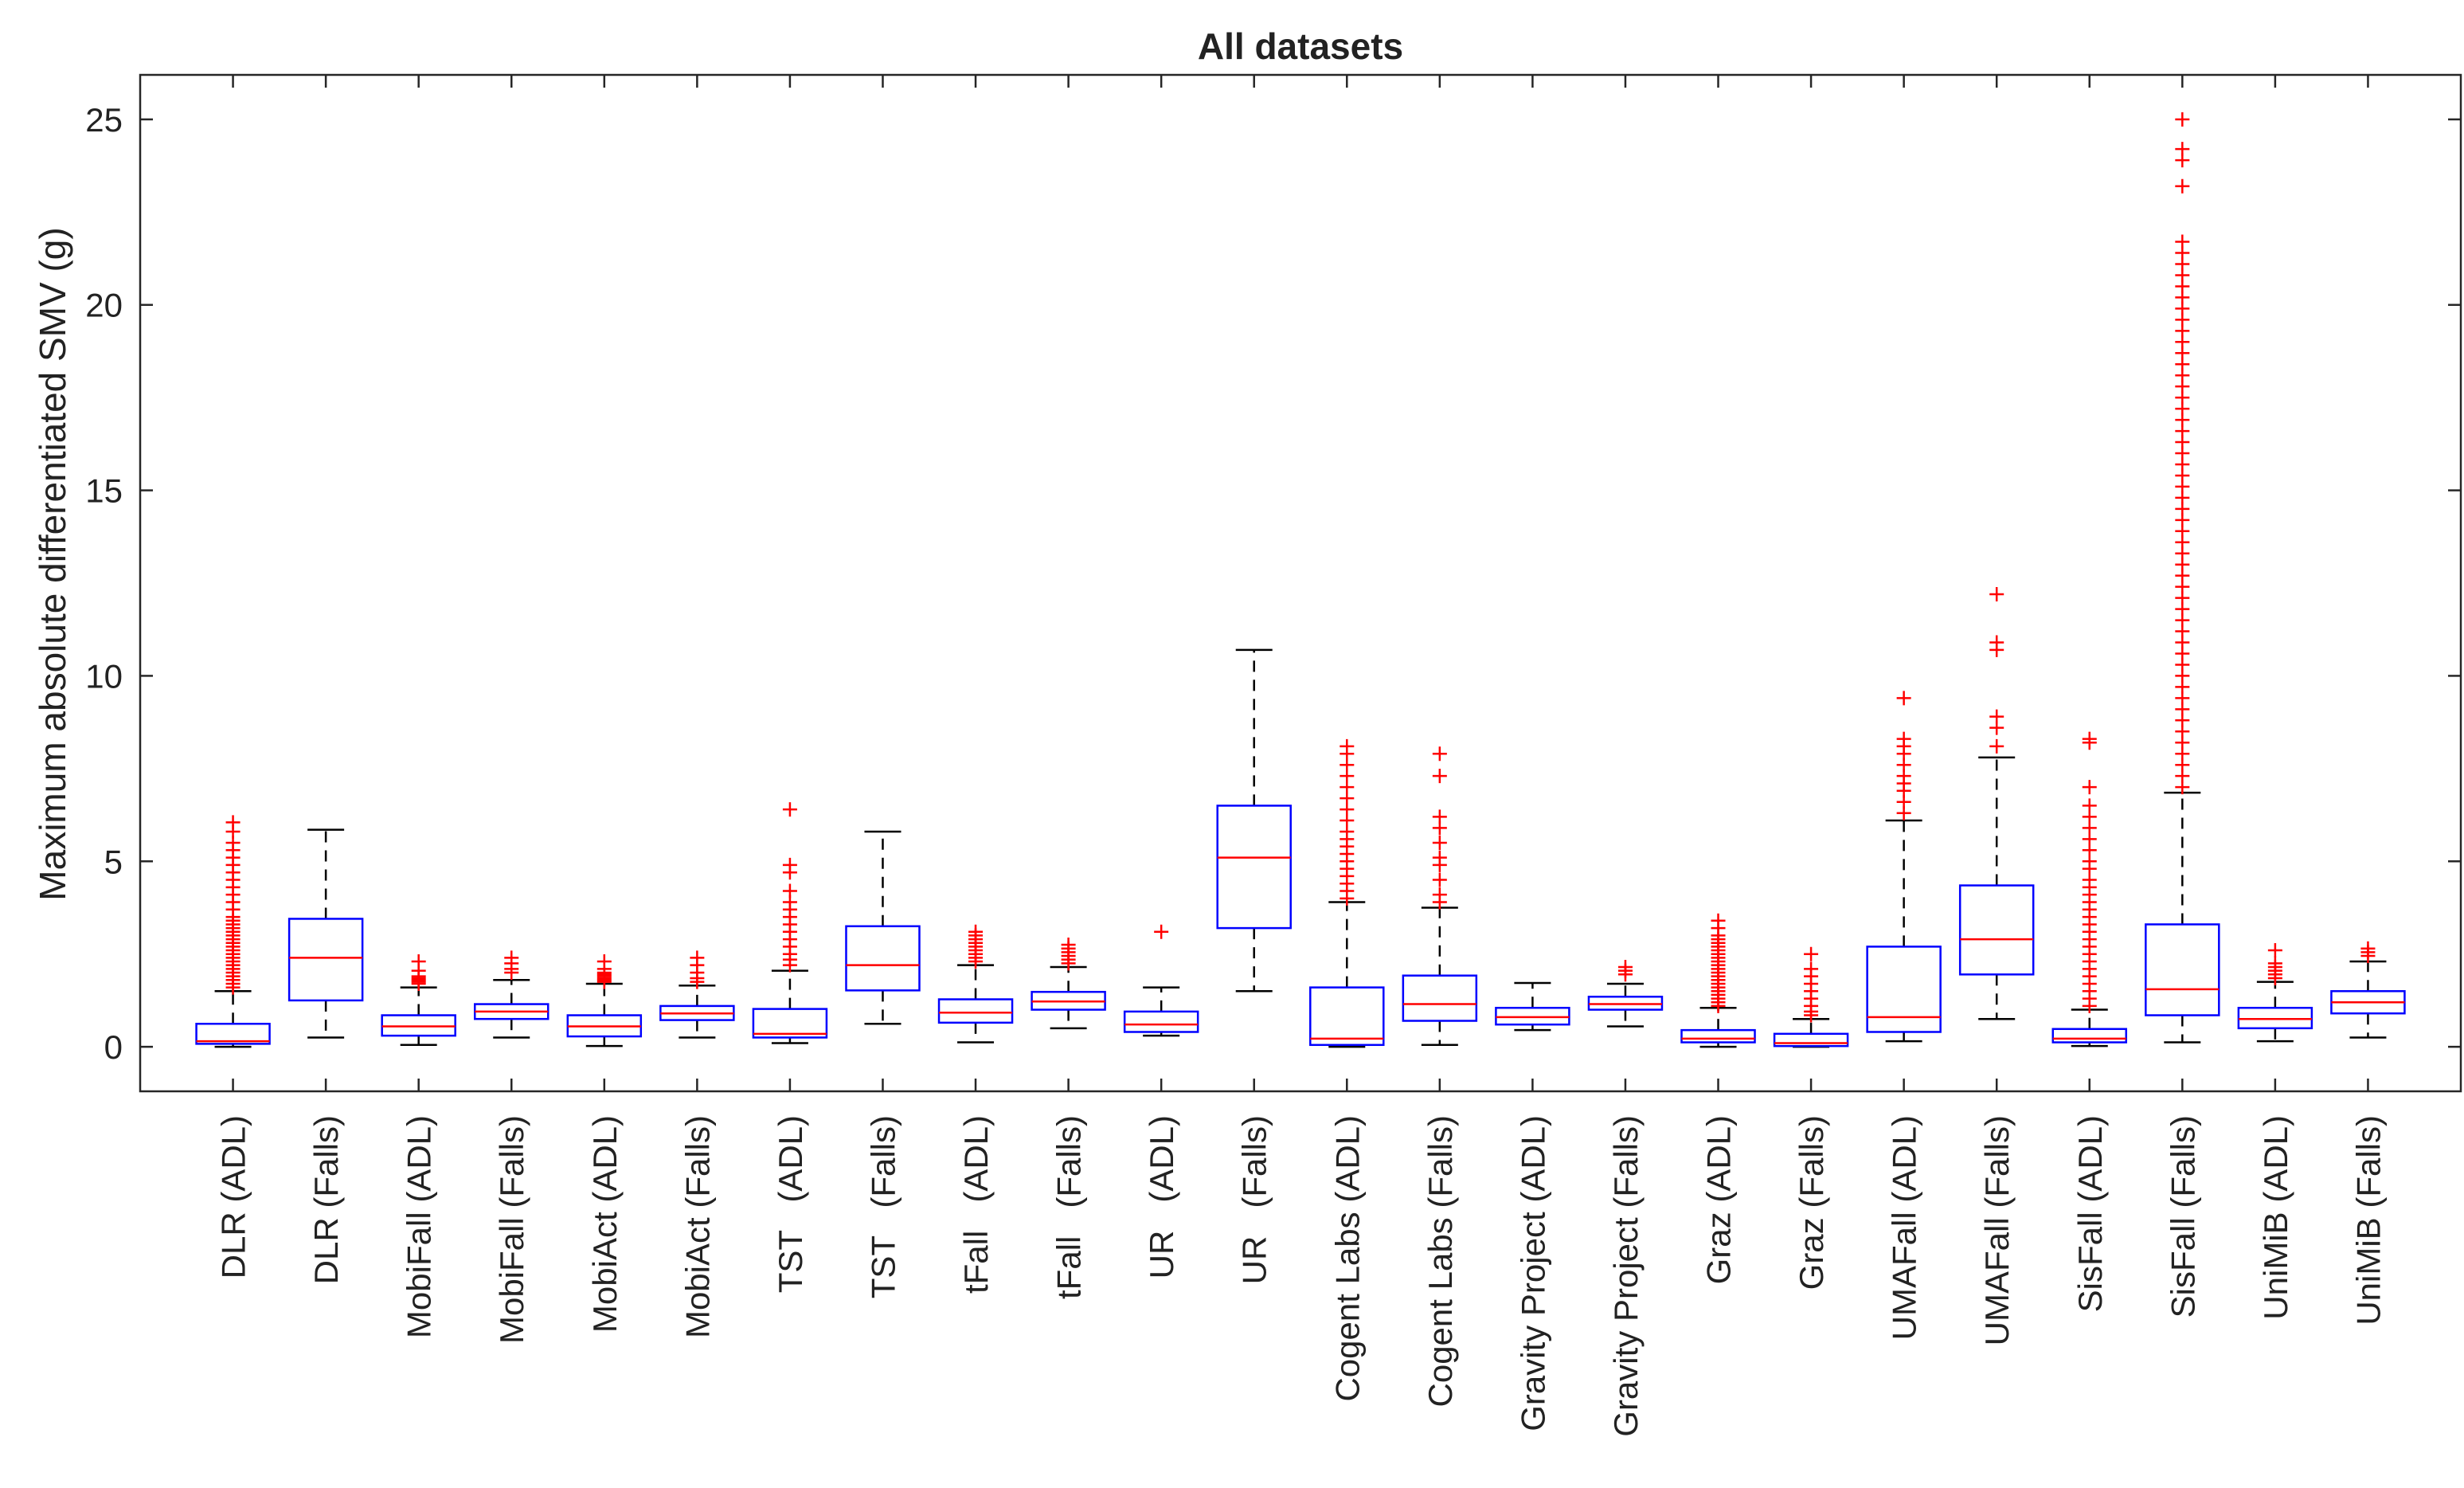  Describe the element at coordinates (1719, 1199) in the screenshot. I see `x-category-label: Graz (ADL)` at that location.